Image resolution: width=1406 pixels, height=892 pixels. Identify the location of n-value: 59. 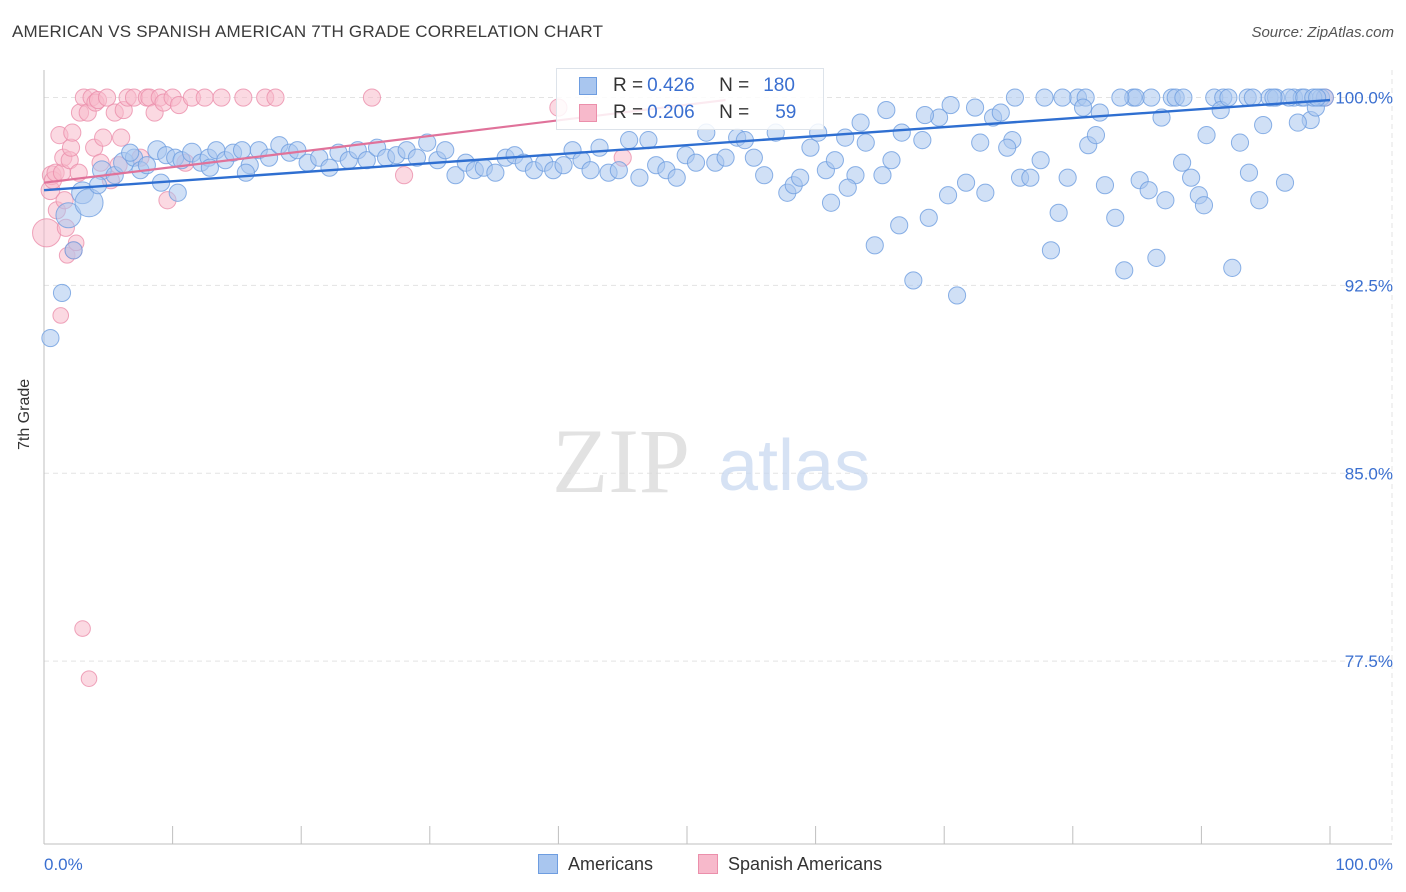
(786, 112).